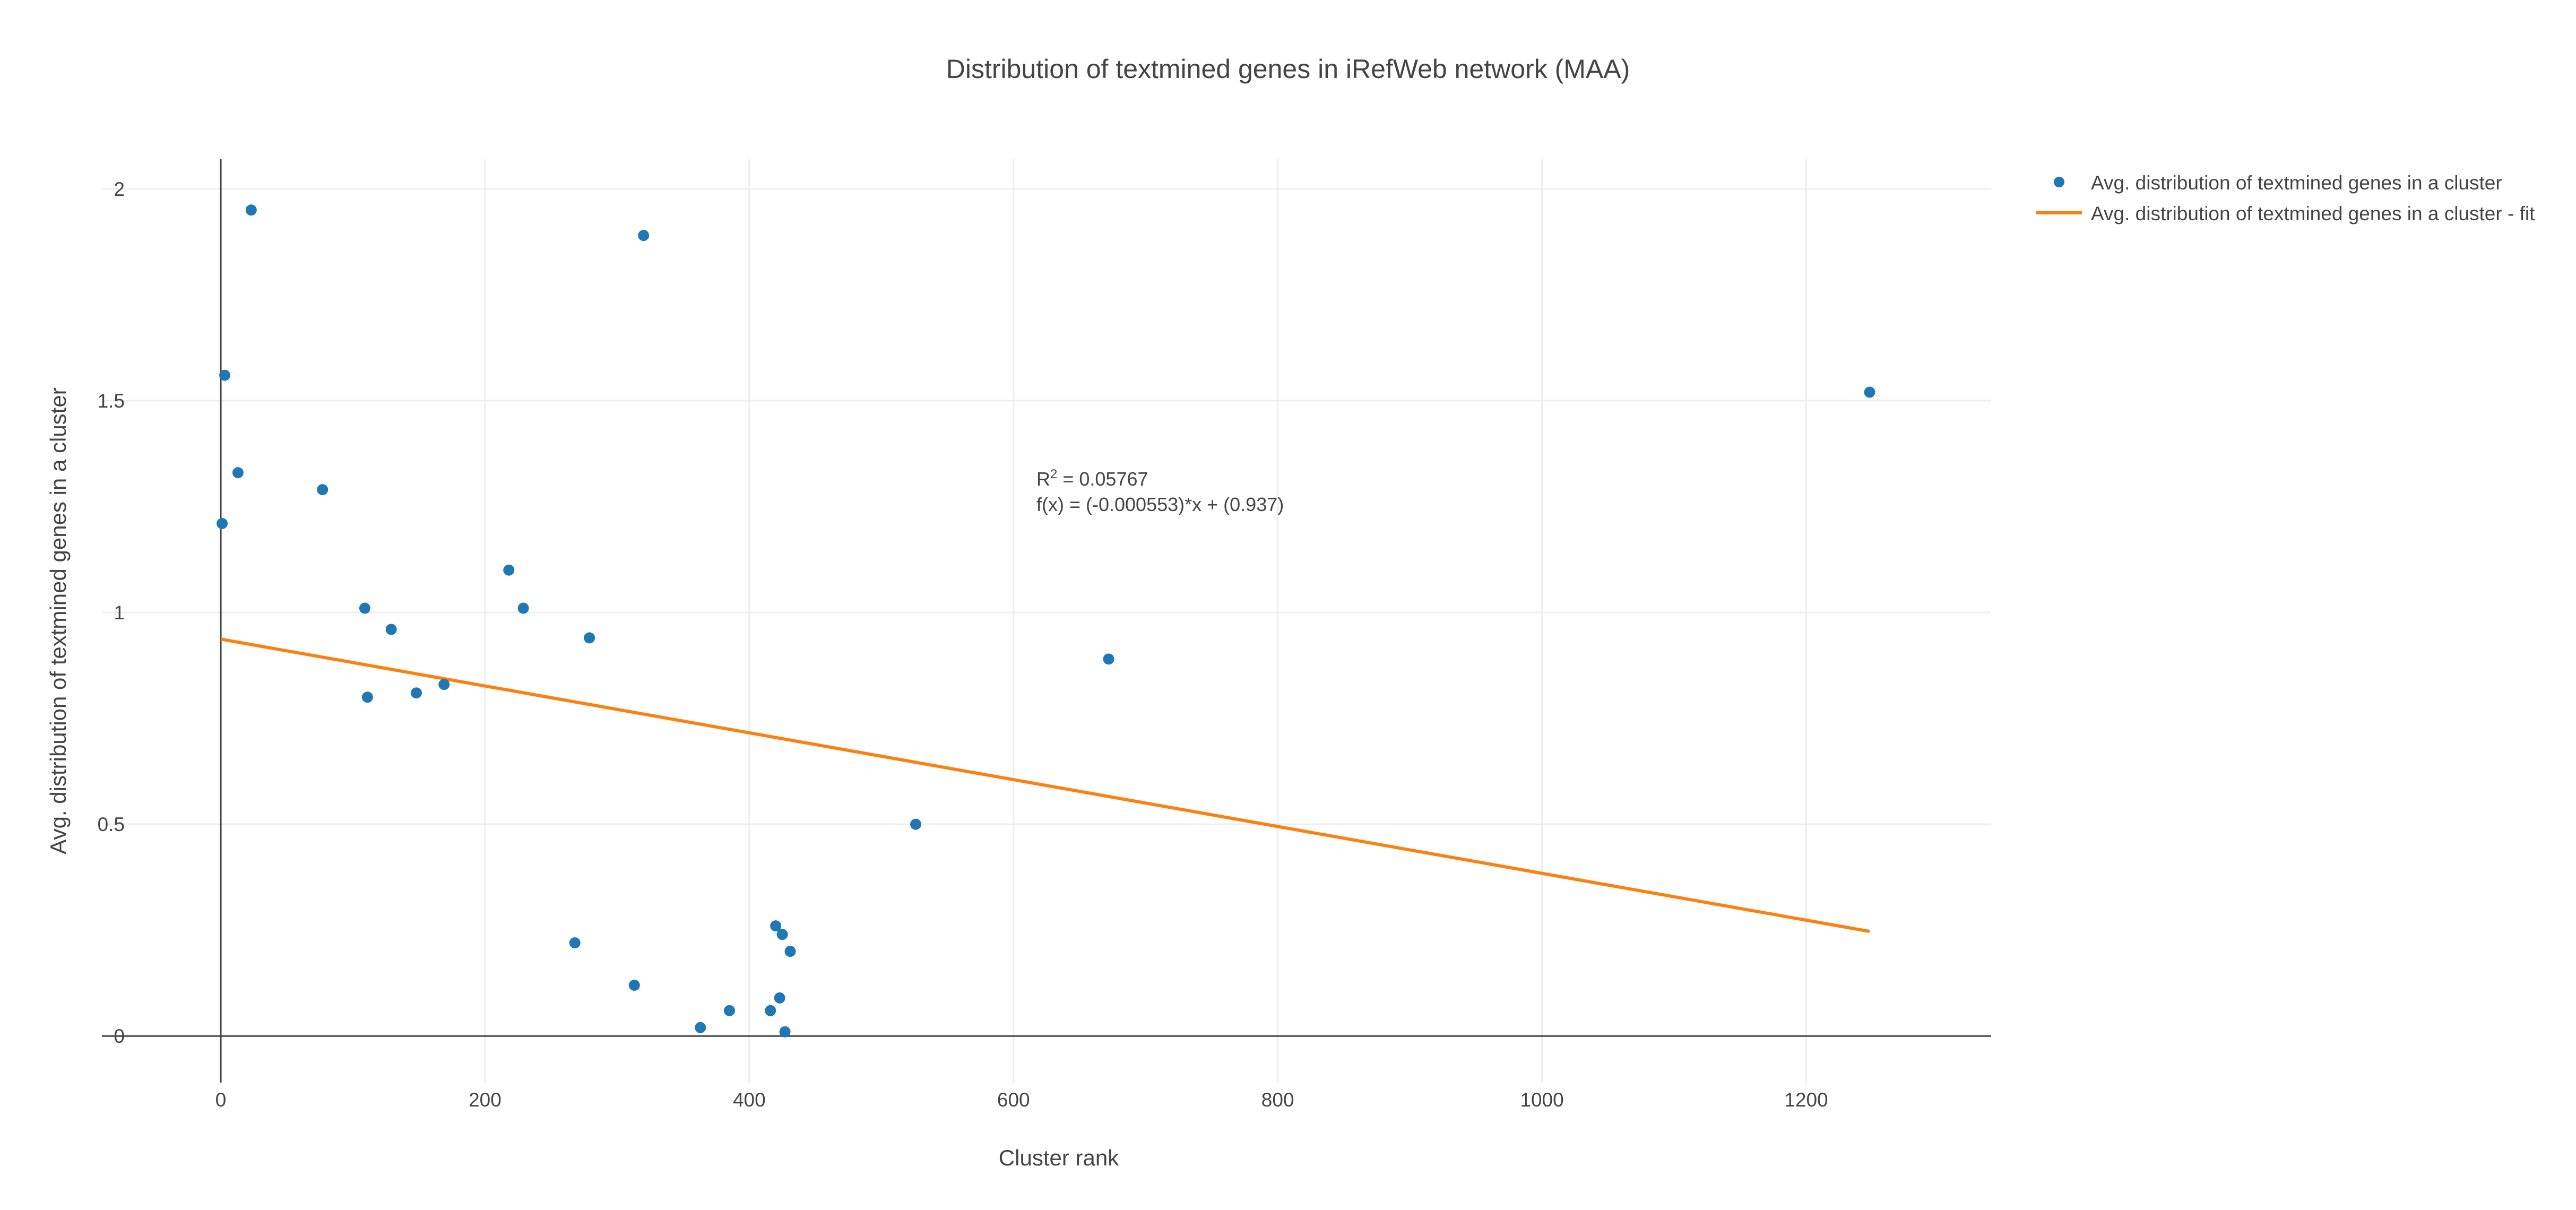 This screenshot has width=2576, height=1210. Describe the element at coordinates (1542, 1100) in the screenshot. I see `x-tick-label: 1000` at that location.